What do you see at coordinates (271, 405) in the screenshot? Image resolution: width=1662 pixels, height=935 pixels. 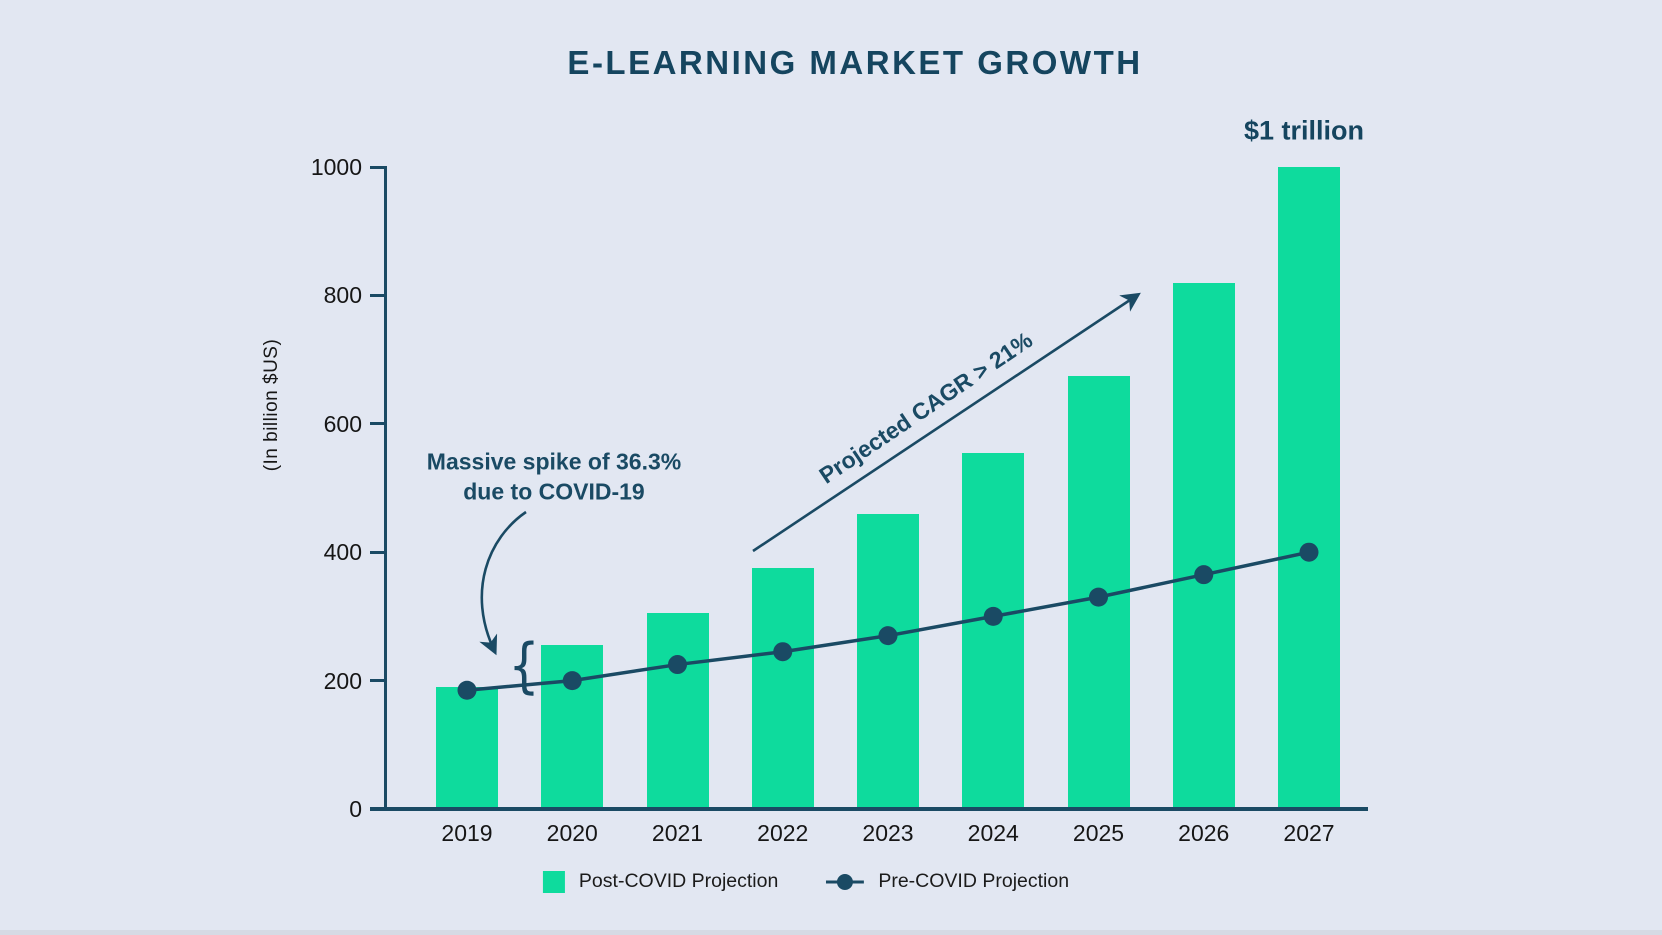 I see `y-axis-title: (In billion $US)` at bounding box center [271, 405].